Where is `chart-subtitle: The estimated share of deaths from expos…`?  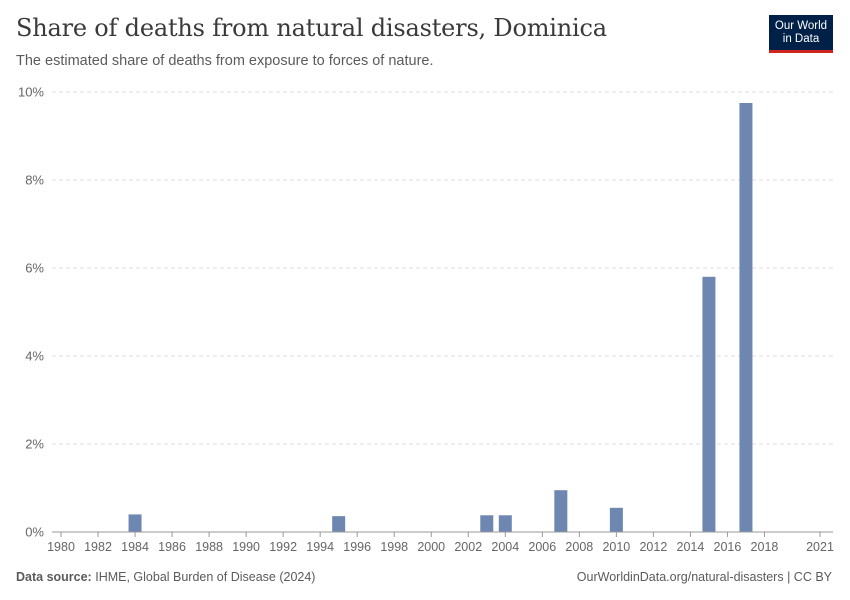 chart-subtitle: The estimated share of deaths from expos… is located at coordinates (225, 61).